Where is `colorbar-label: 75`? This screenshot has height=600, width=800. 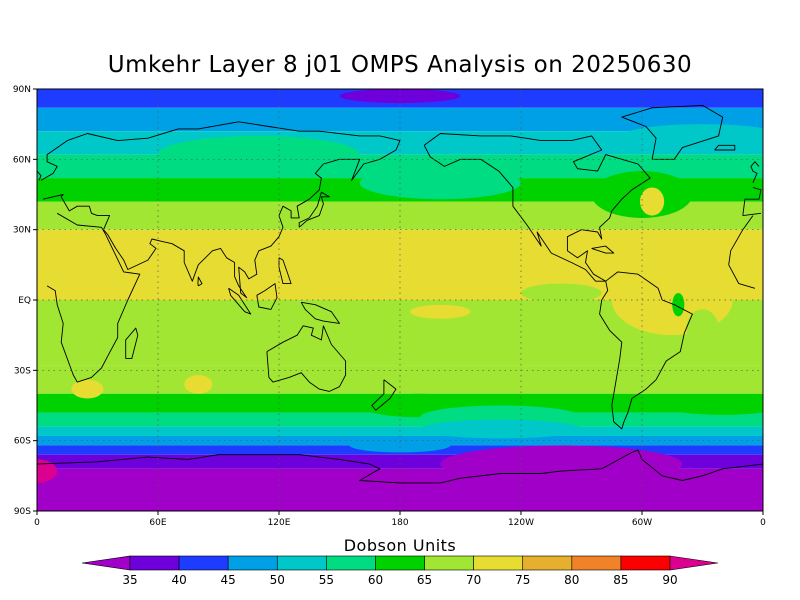 colorbar-label: 75 is located at coordinates (522, 580).